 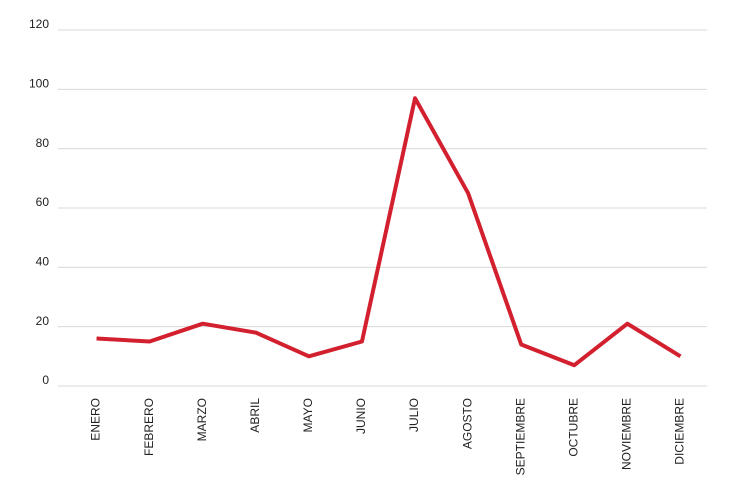 What do you see at coordinates (96, 419) in the screenshot?
I see `x-tick-label: ENERO` at bounding box center [96, 419].